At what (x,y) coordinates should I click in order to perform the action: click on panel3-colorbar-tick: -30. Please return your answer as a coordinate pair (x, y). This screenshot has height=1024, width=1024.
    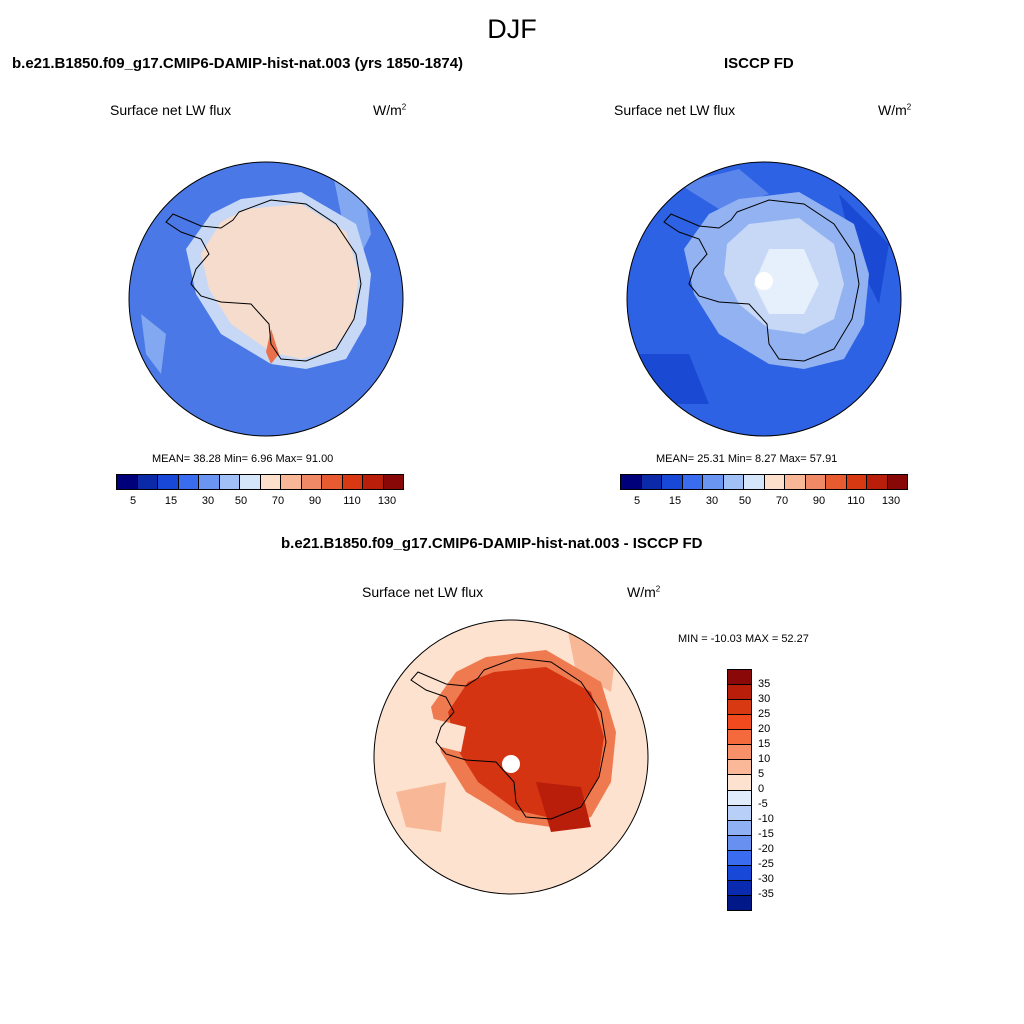
    Looking at the image, I should click on (766, 879).